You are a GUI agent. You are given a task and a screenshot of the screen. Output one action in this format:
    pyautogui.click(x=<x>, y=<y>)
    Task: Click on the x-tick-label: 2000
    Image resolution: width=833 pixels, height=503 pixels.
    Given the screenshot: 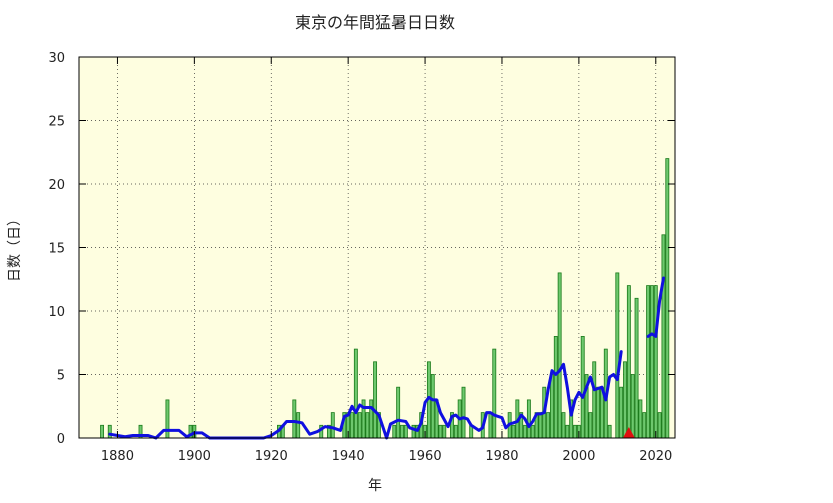 What is the action you would take?
    pyautogui.click(x=578, y=456)
    